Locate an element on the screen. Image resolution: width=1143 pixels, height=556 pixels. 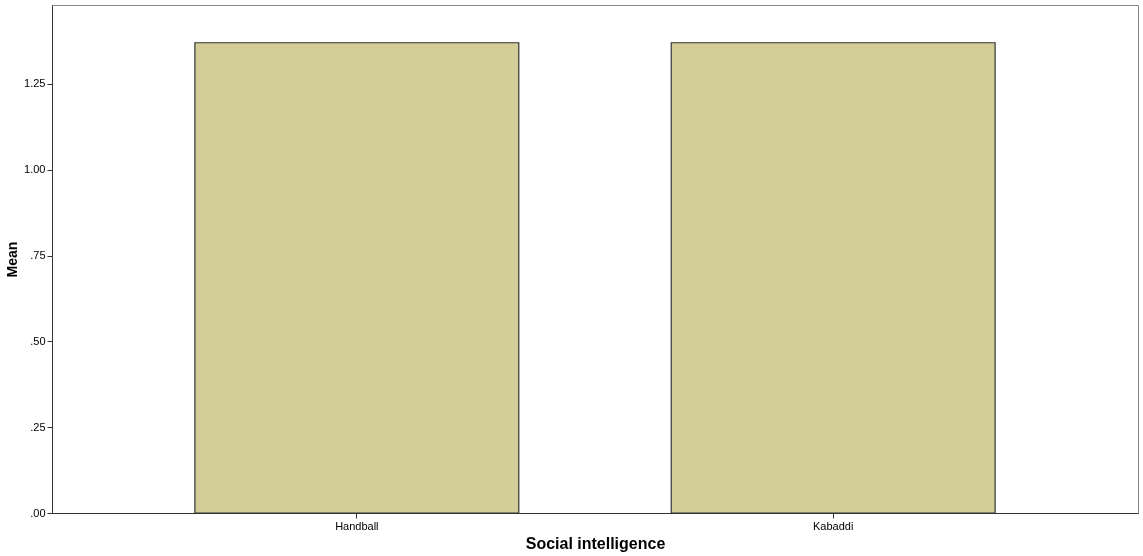
x-axis-title: Social intelligence is located at coordinates (595, 543).